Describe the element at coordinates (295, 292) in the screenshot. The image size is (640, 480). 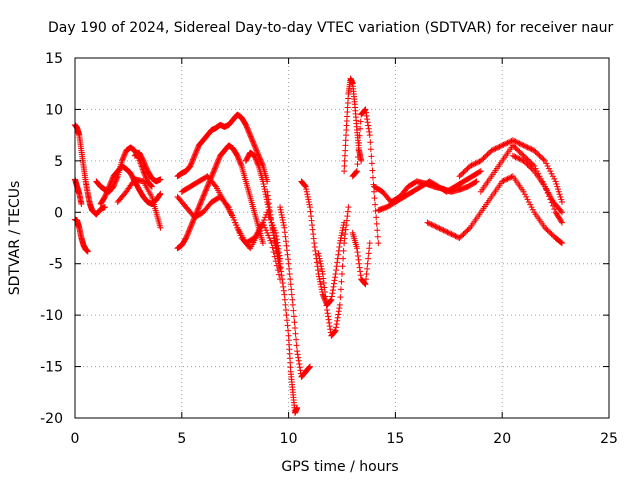
I see `series-arc14` at that location.